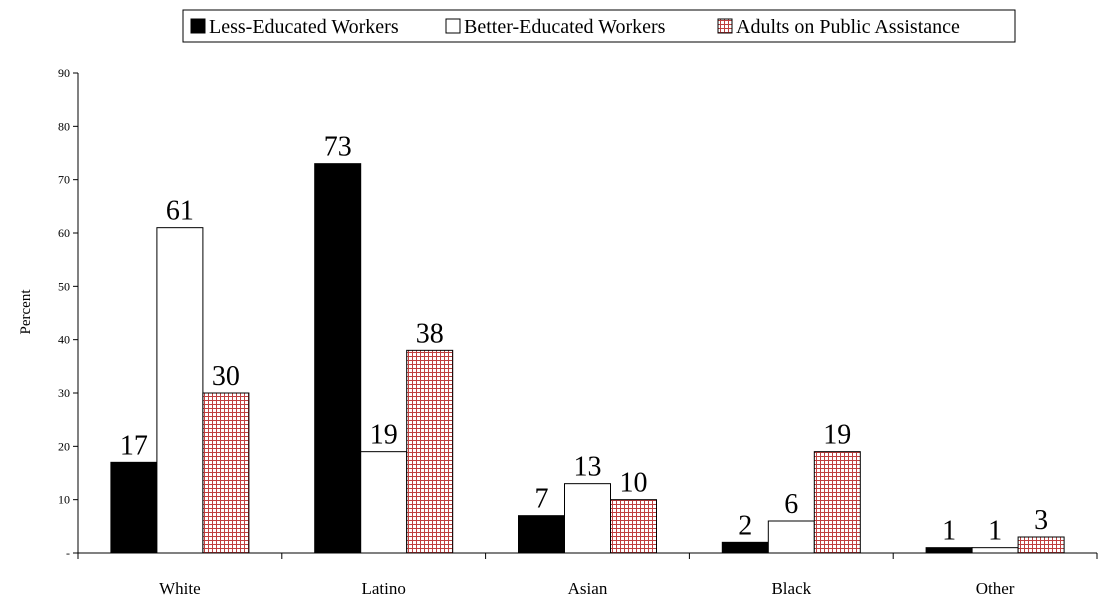 This screenshot has width=1108, height=603. What do you see at coordinates (134, 445) in the screenshot?
I see `data-label: 17` at bounding box center [134, 445].